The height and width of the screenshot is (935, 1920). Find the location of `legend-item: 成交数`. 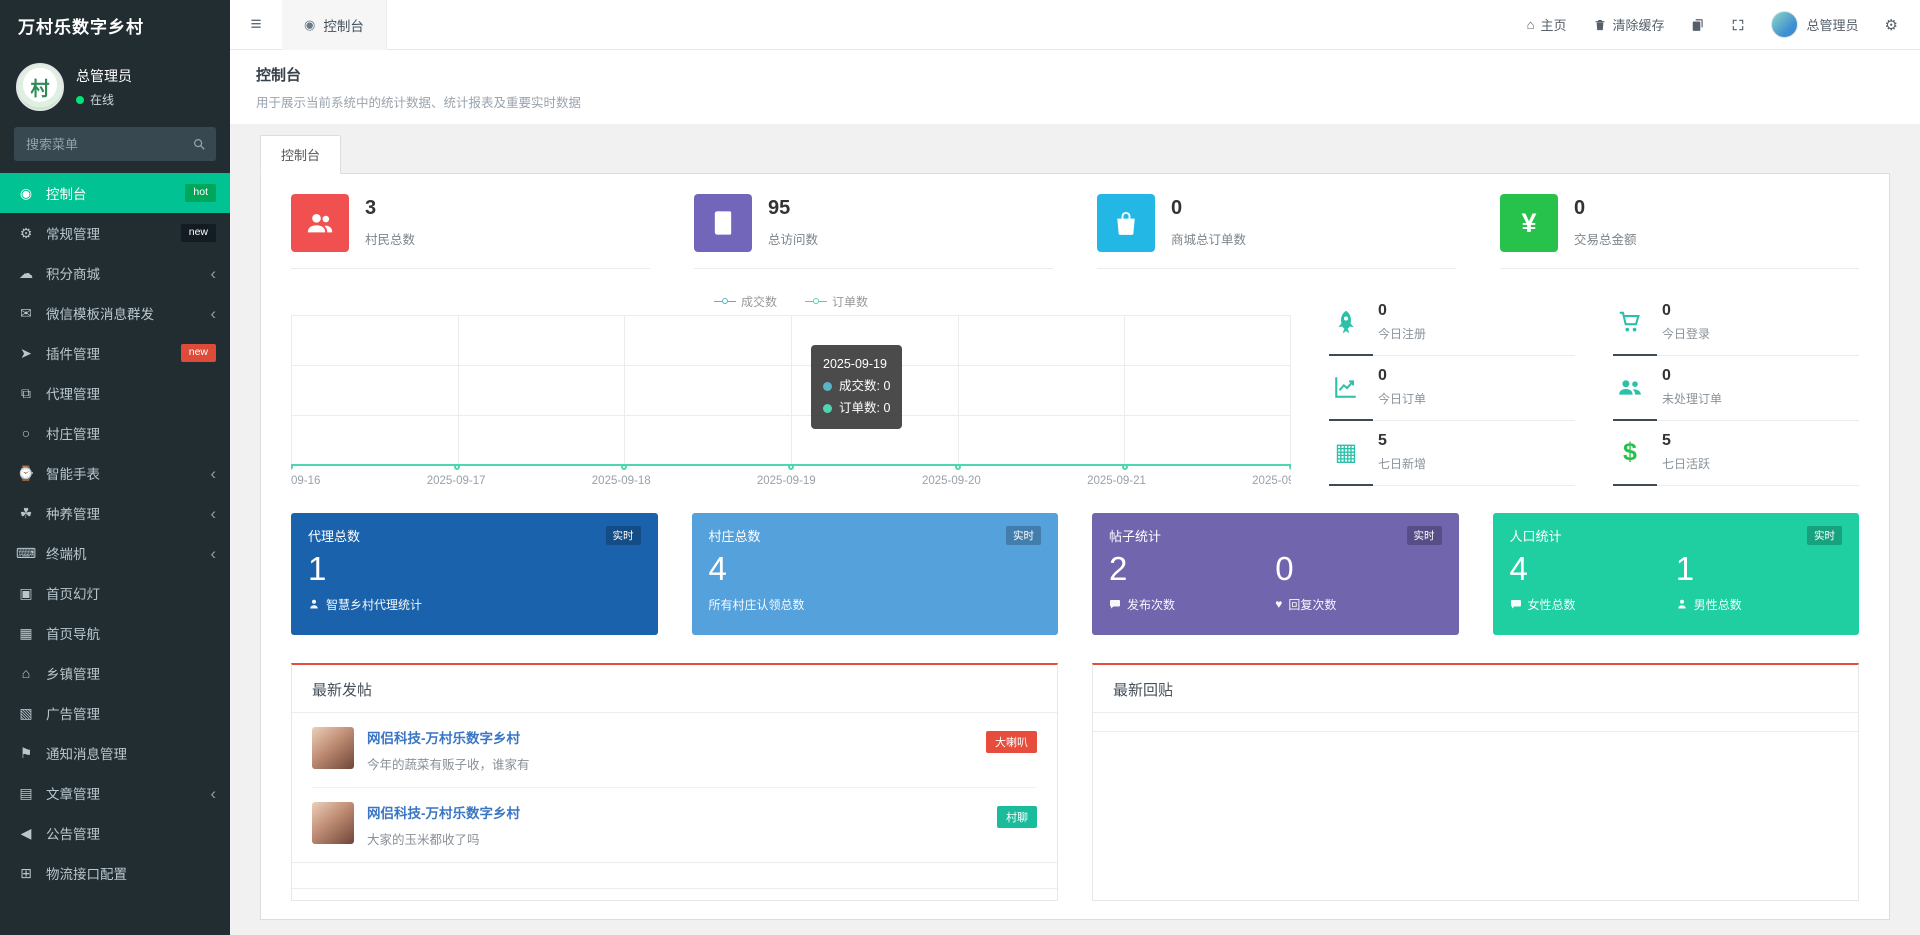

legend-item: 成交数 is located at coordinates (745, 301).